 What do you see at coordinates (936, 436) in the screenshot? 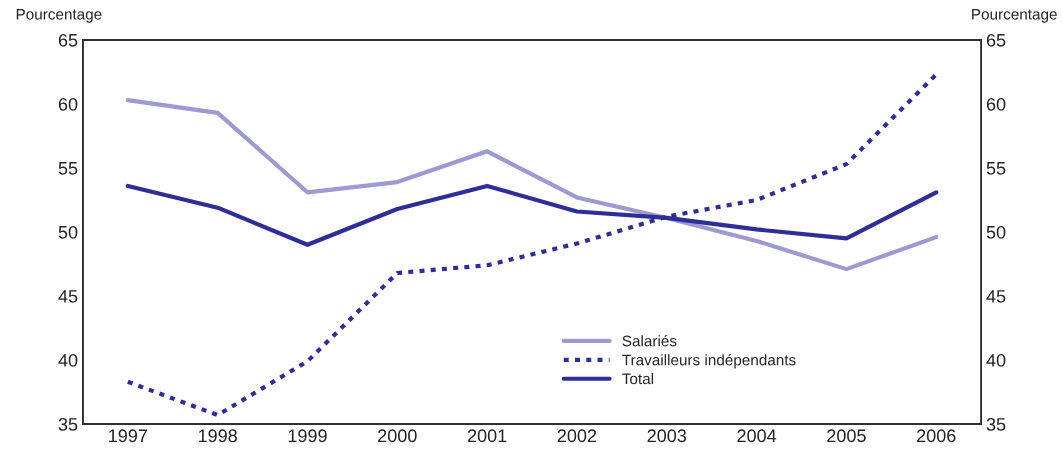
I see `x-tick-label: 2006` at bounding box center [936, 436].